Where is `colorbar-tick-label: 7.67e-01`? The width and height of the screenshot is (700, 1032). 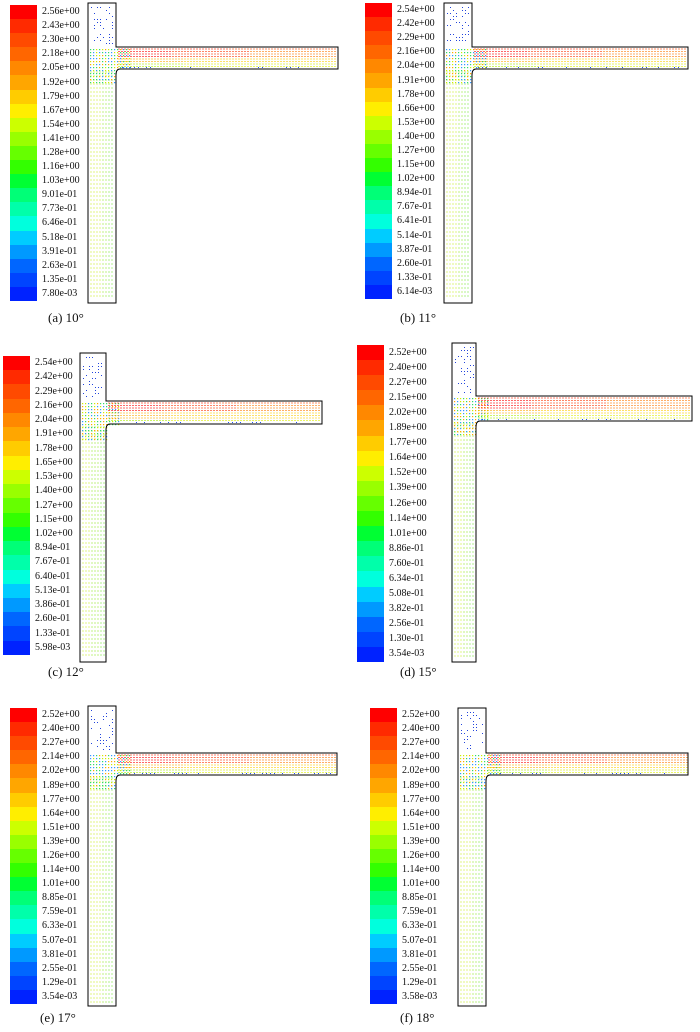 colorbar-tick-label: 7.67e-01 is located at coordinates (53, 562).